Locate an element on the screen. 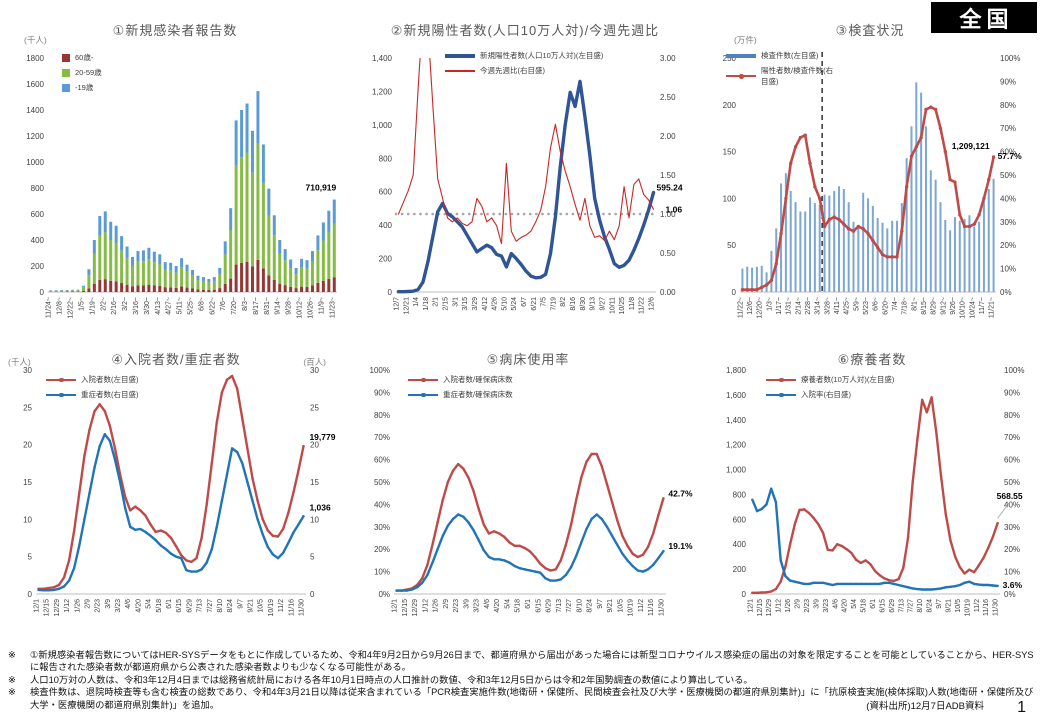 The image size is (1040, 720). svg-text: 25 is located at coordinates (314, 407).